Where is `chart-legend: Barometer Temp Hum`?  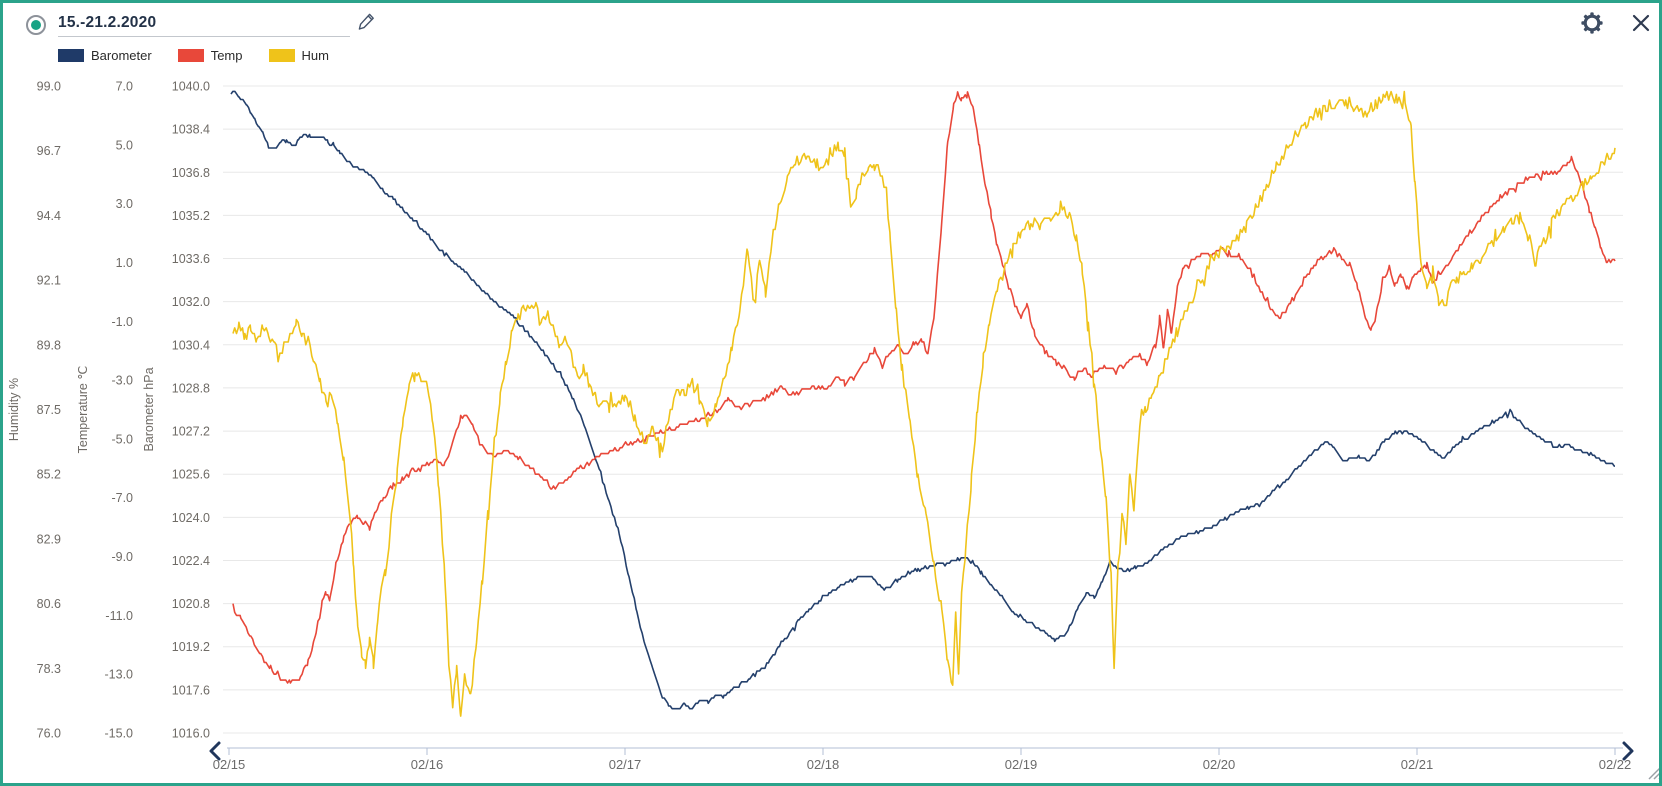
chart-legend: Barometer Temp Hum is located at coordinates (193, 55).